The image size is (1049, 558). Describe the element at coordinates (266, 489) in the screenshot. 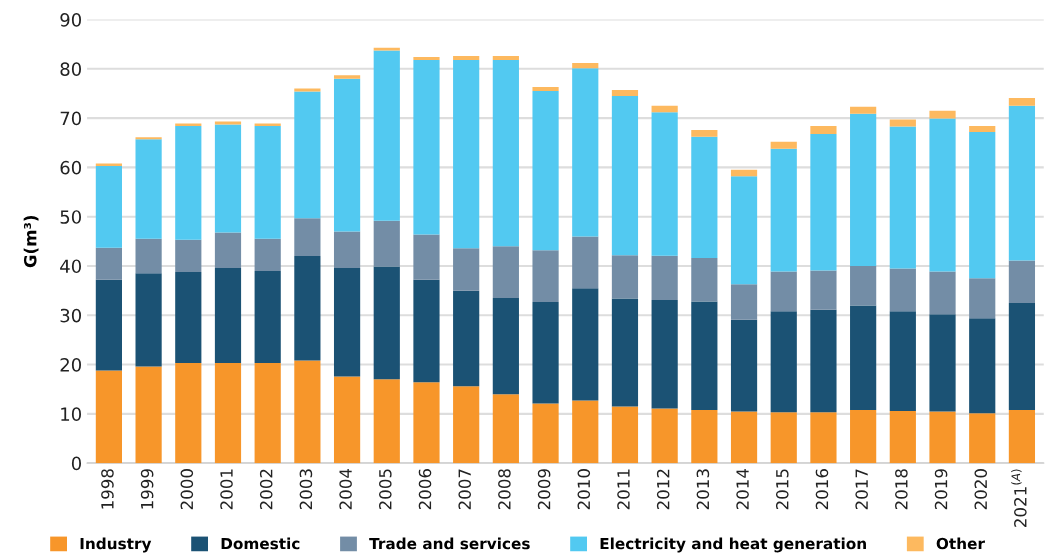

I see `x-tick-label: 2002` at that location.